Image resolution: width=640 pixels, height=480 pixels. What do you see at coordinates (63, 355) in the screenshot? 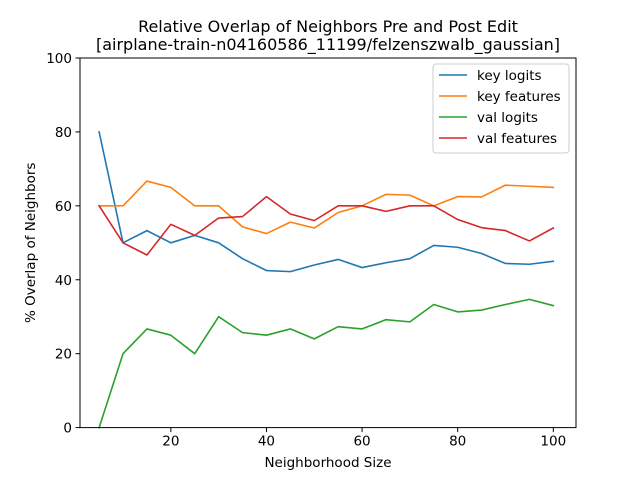
I see `y-tick-label: 20` at bounding box center [63, 355].